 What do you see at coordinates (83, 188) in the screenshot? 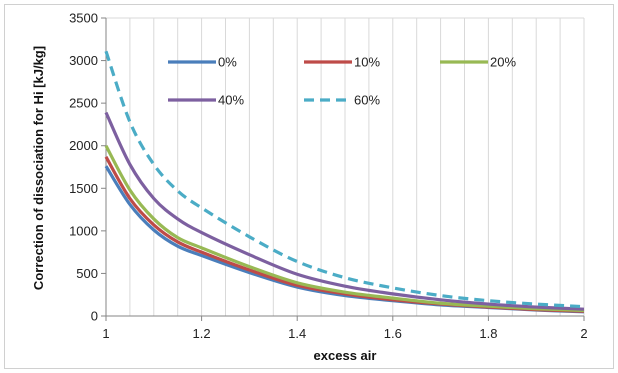
I see `y-tick-label: 1500` at bounding box center [83, 188].